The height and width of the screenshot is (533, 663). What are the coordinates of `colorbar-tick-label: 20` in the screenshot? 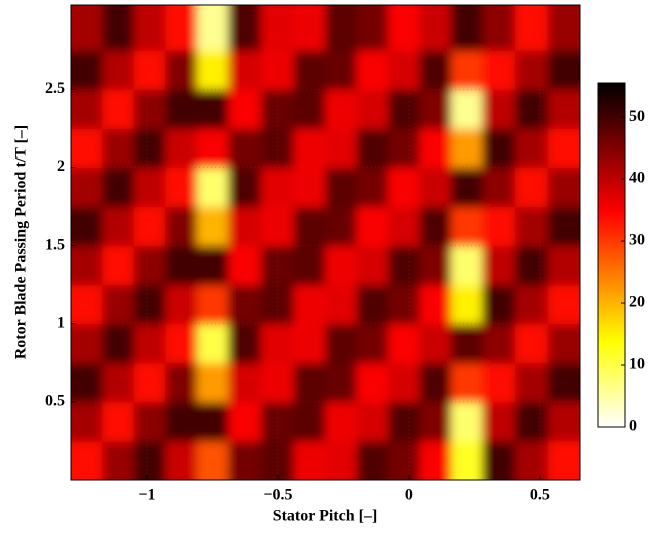 It's located at (637, 302).